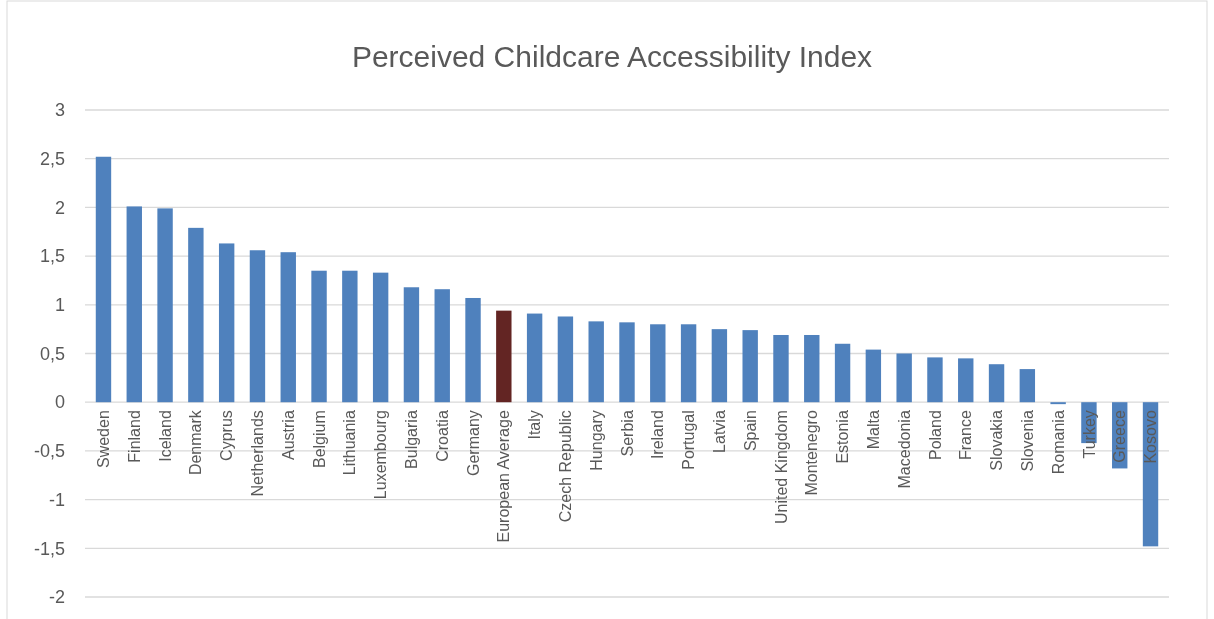  What do you see at coordinates (49, 548) in the screenshot?
I see `y-tick-label: -1,5` at bounding box center [49, 548].